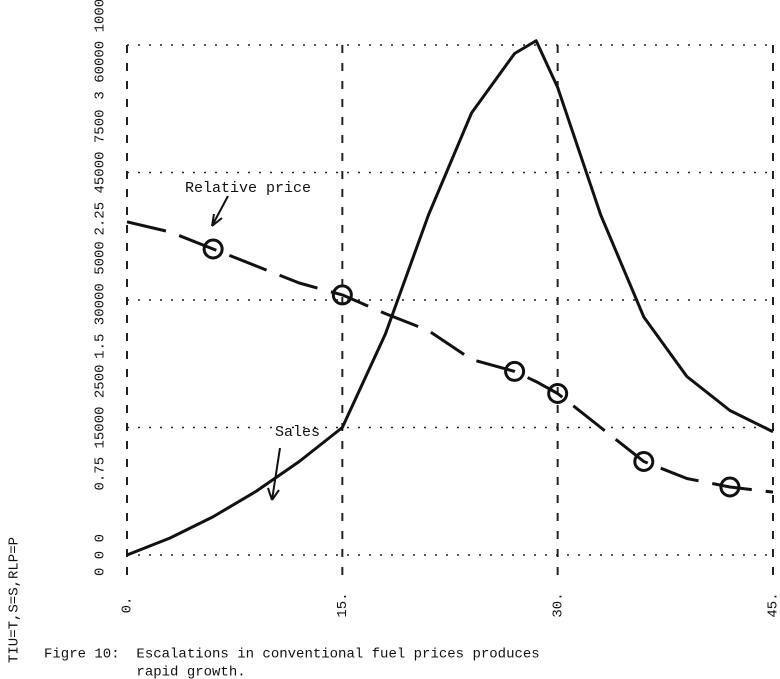 This screenshot has height=679, width=780. Describe the element at coordinates (145, 672) in the screenshot. I see `caption: rapid growth.` at that location.